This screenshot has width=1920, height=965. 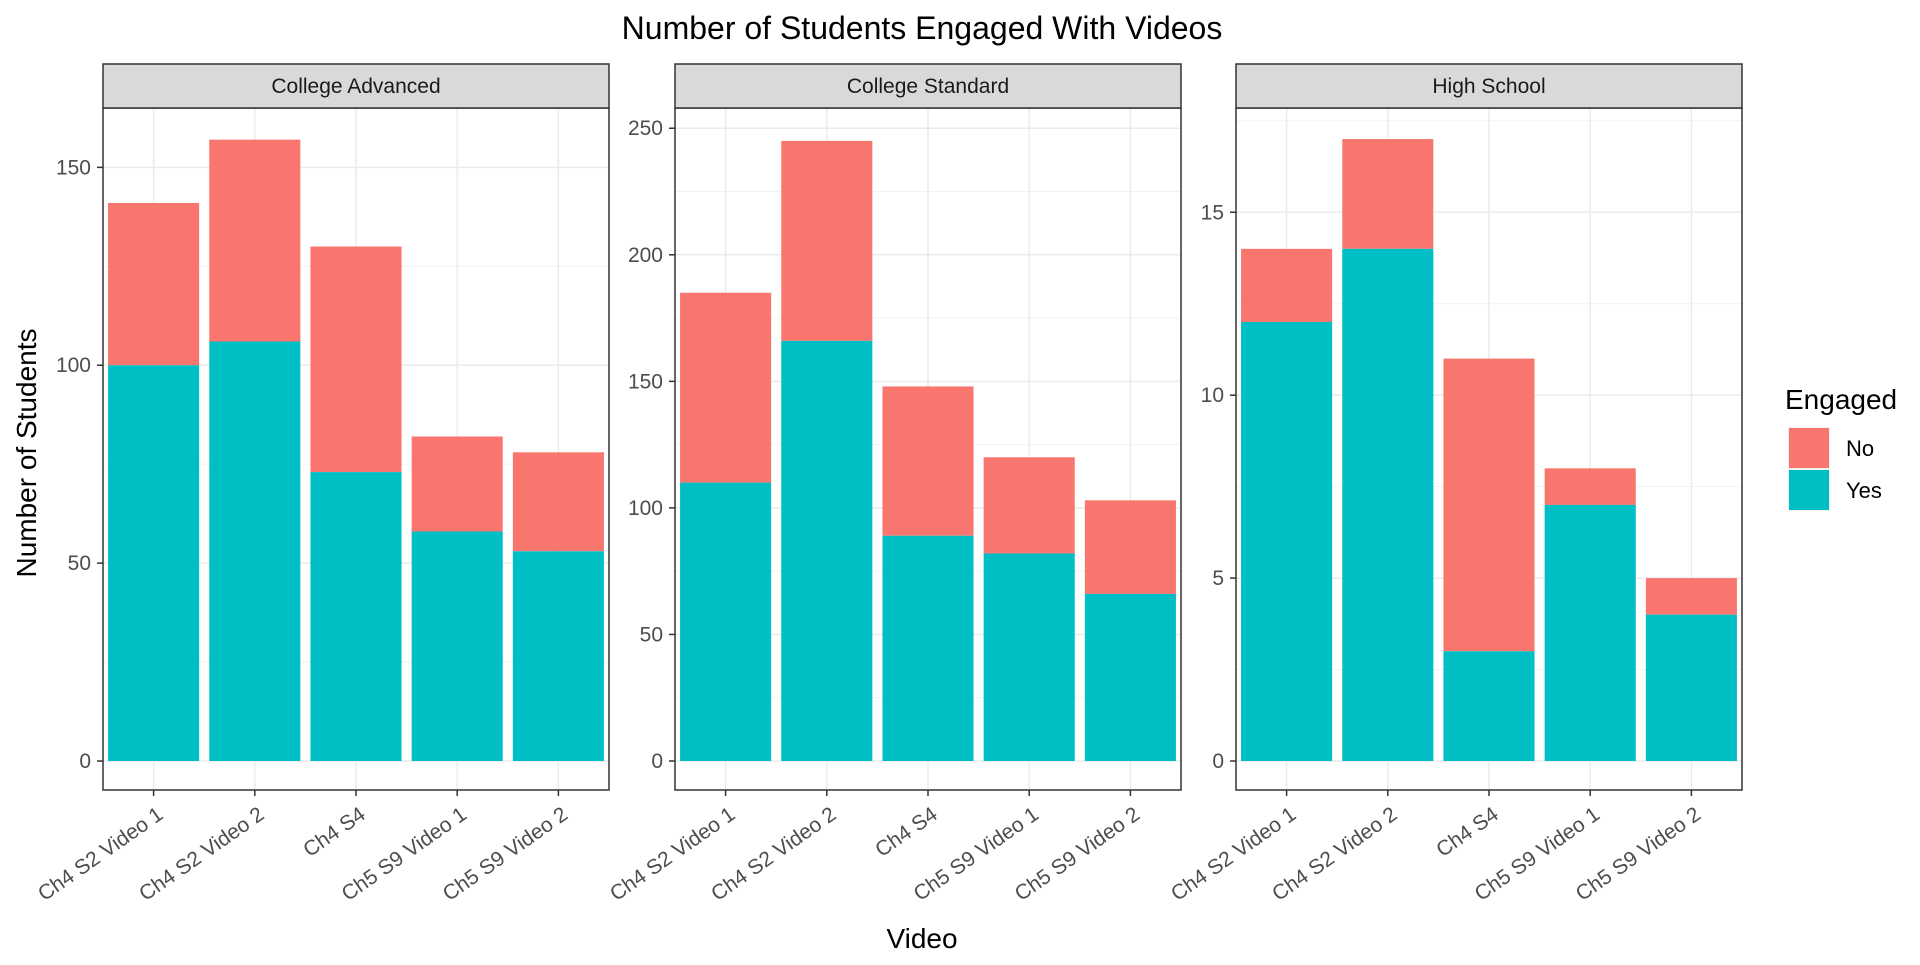 I want to click on strip-label: College Standard, so click(x=928, y=86).